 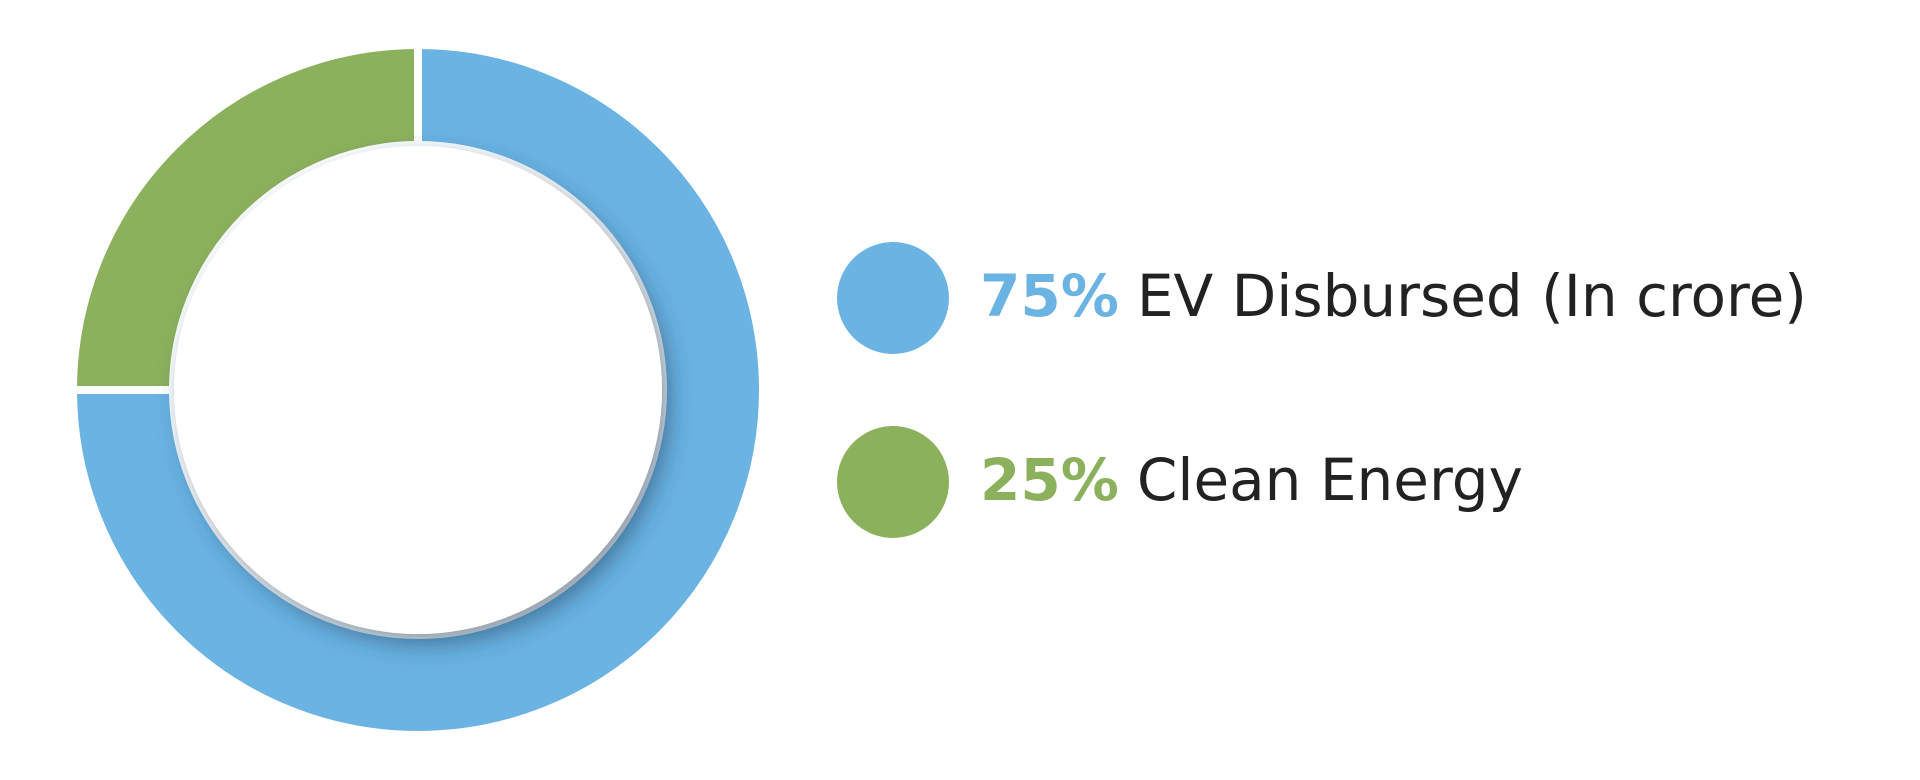 What do you see at coordinates (1049, 480) in the screenshot?
I see `legend-value-label: 25%` at bounding box center [1049, 480].